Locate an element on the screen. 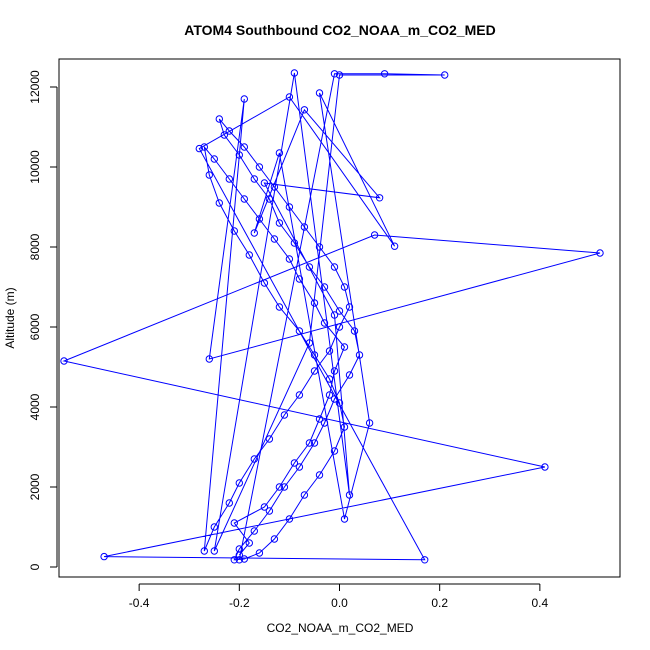  y-tick-label: 2000 is located at coordinates (35, 486).